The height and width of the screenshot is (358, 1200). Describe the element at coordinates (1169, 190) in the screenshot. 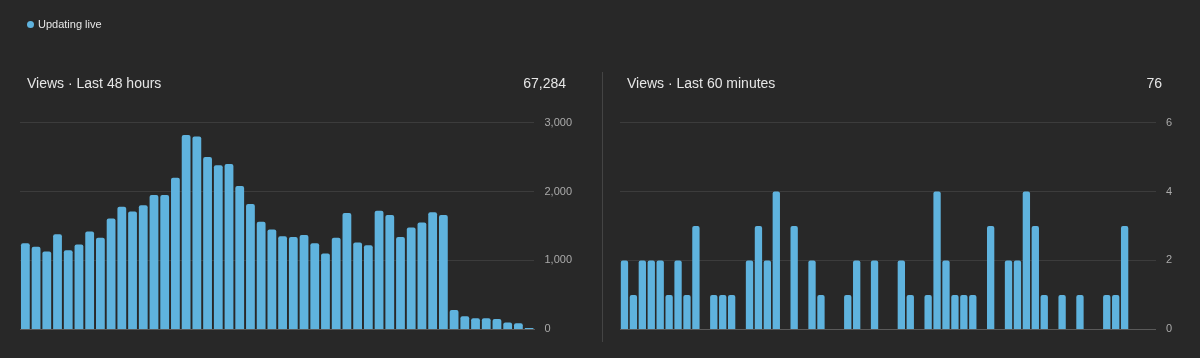

I see `y-tick-label: 4` at that location.